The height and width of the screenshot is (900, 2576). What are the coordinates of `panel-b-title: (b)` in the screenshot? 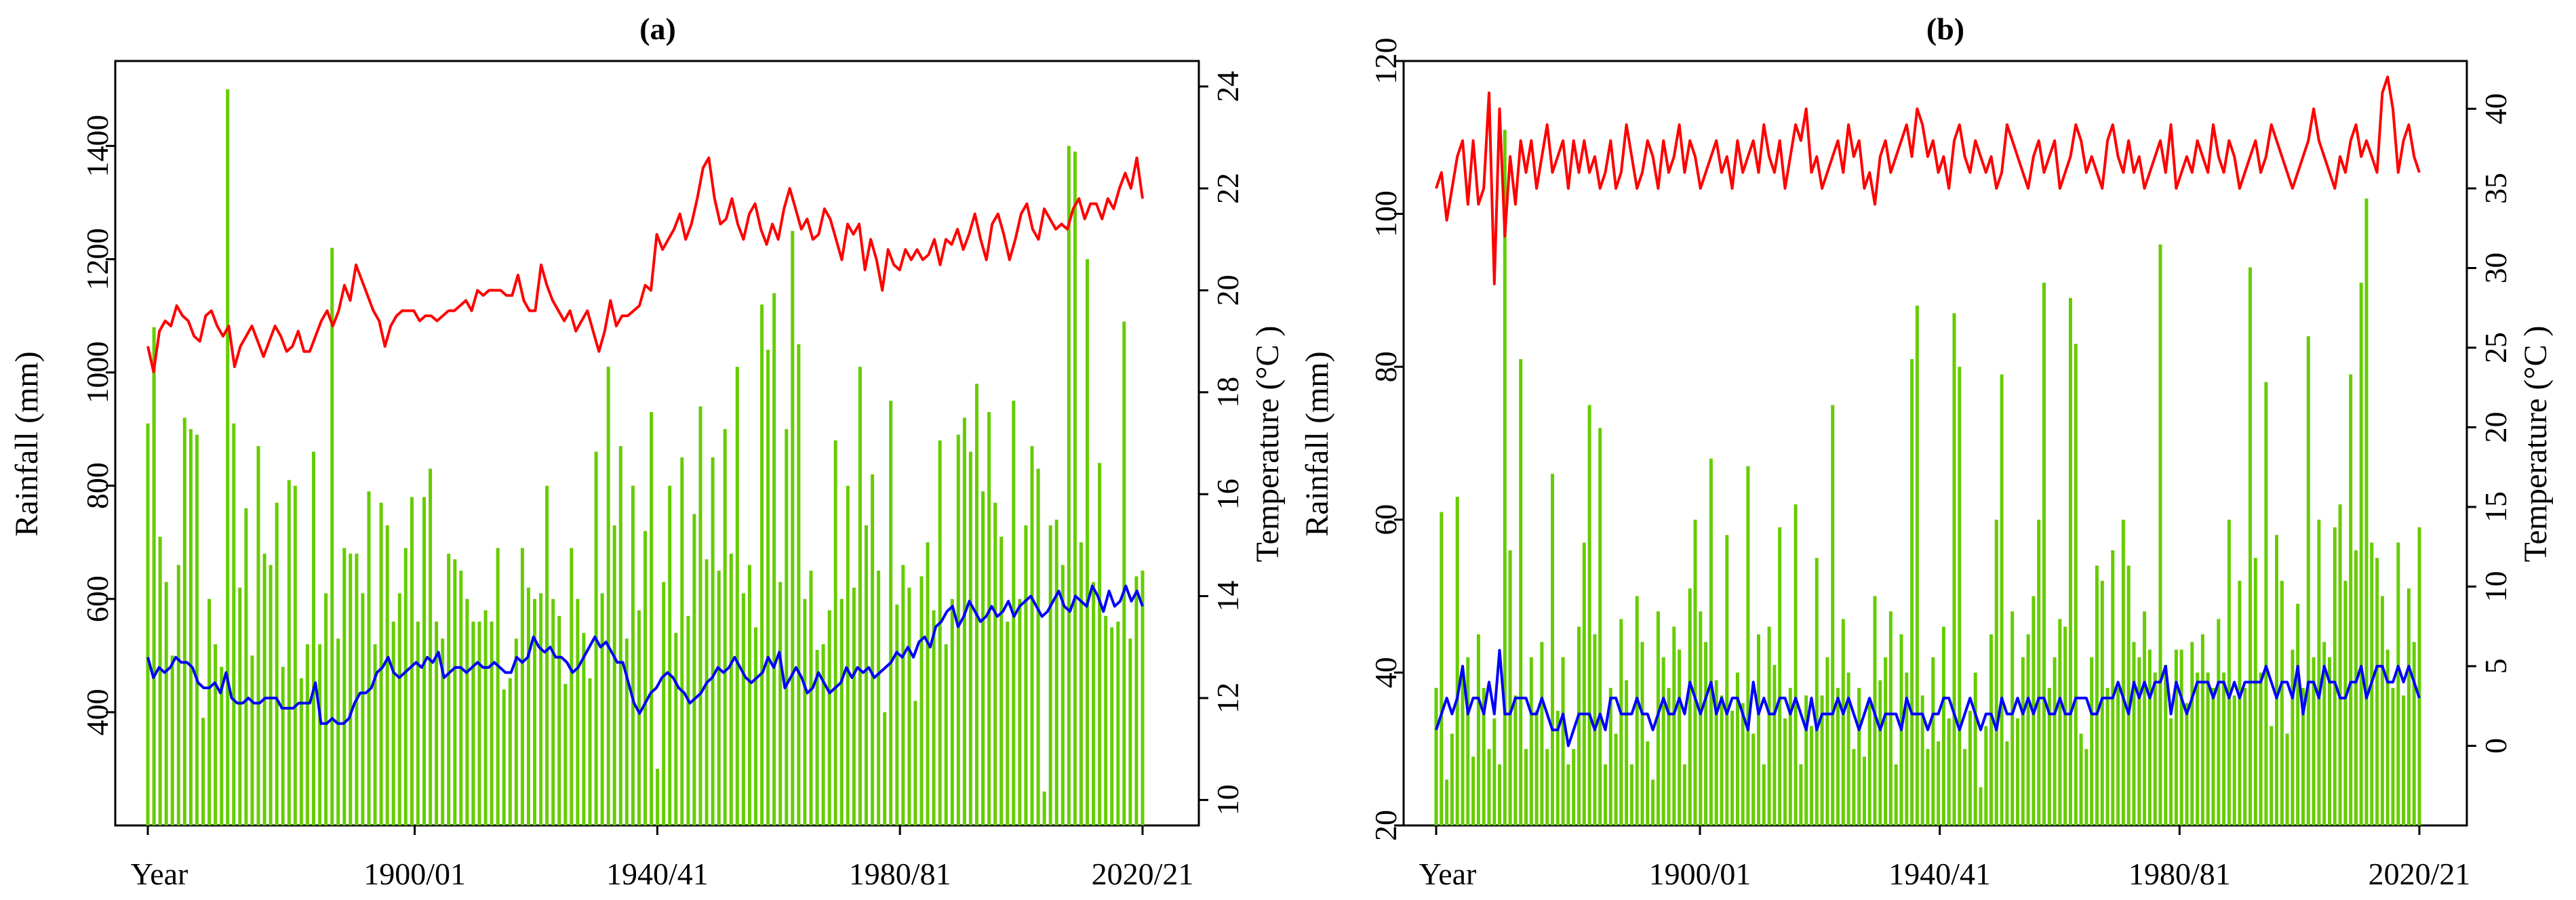 It's located at (1945, 29).